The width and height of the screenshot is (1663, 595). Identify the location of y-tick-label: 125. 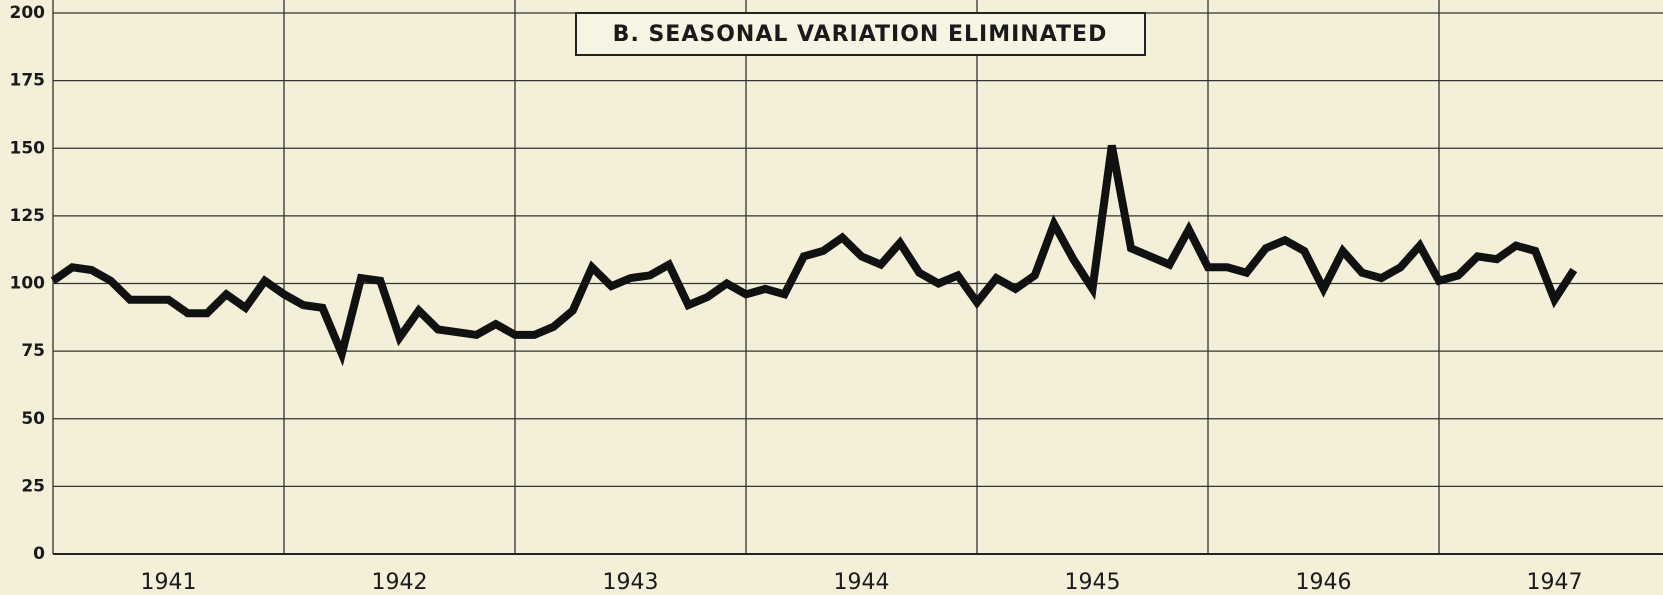
(28, 216).